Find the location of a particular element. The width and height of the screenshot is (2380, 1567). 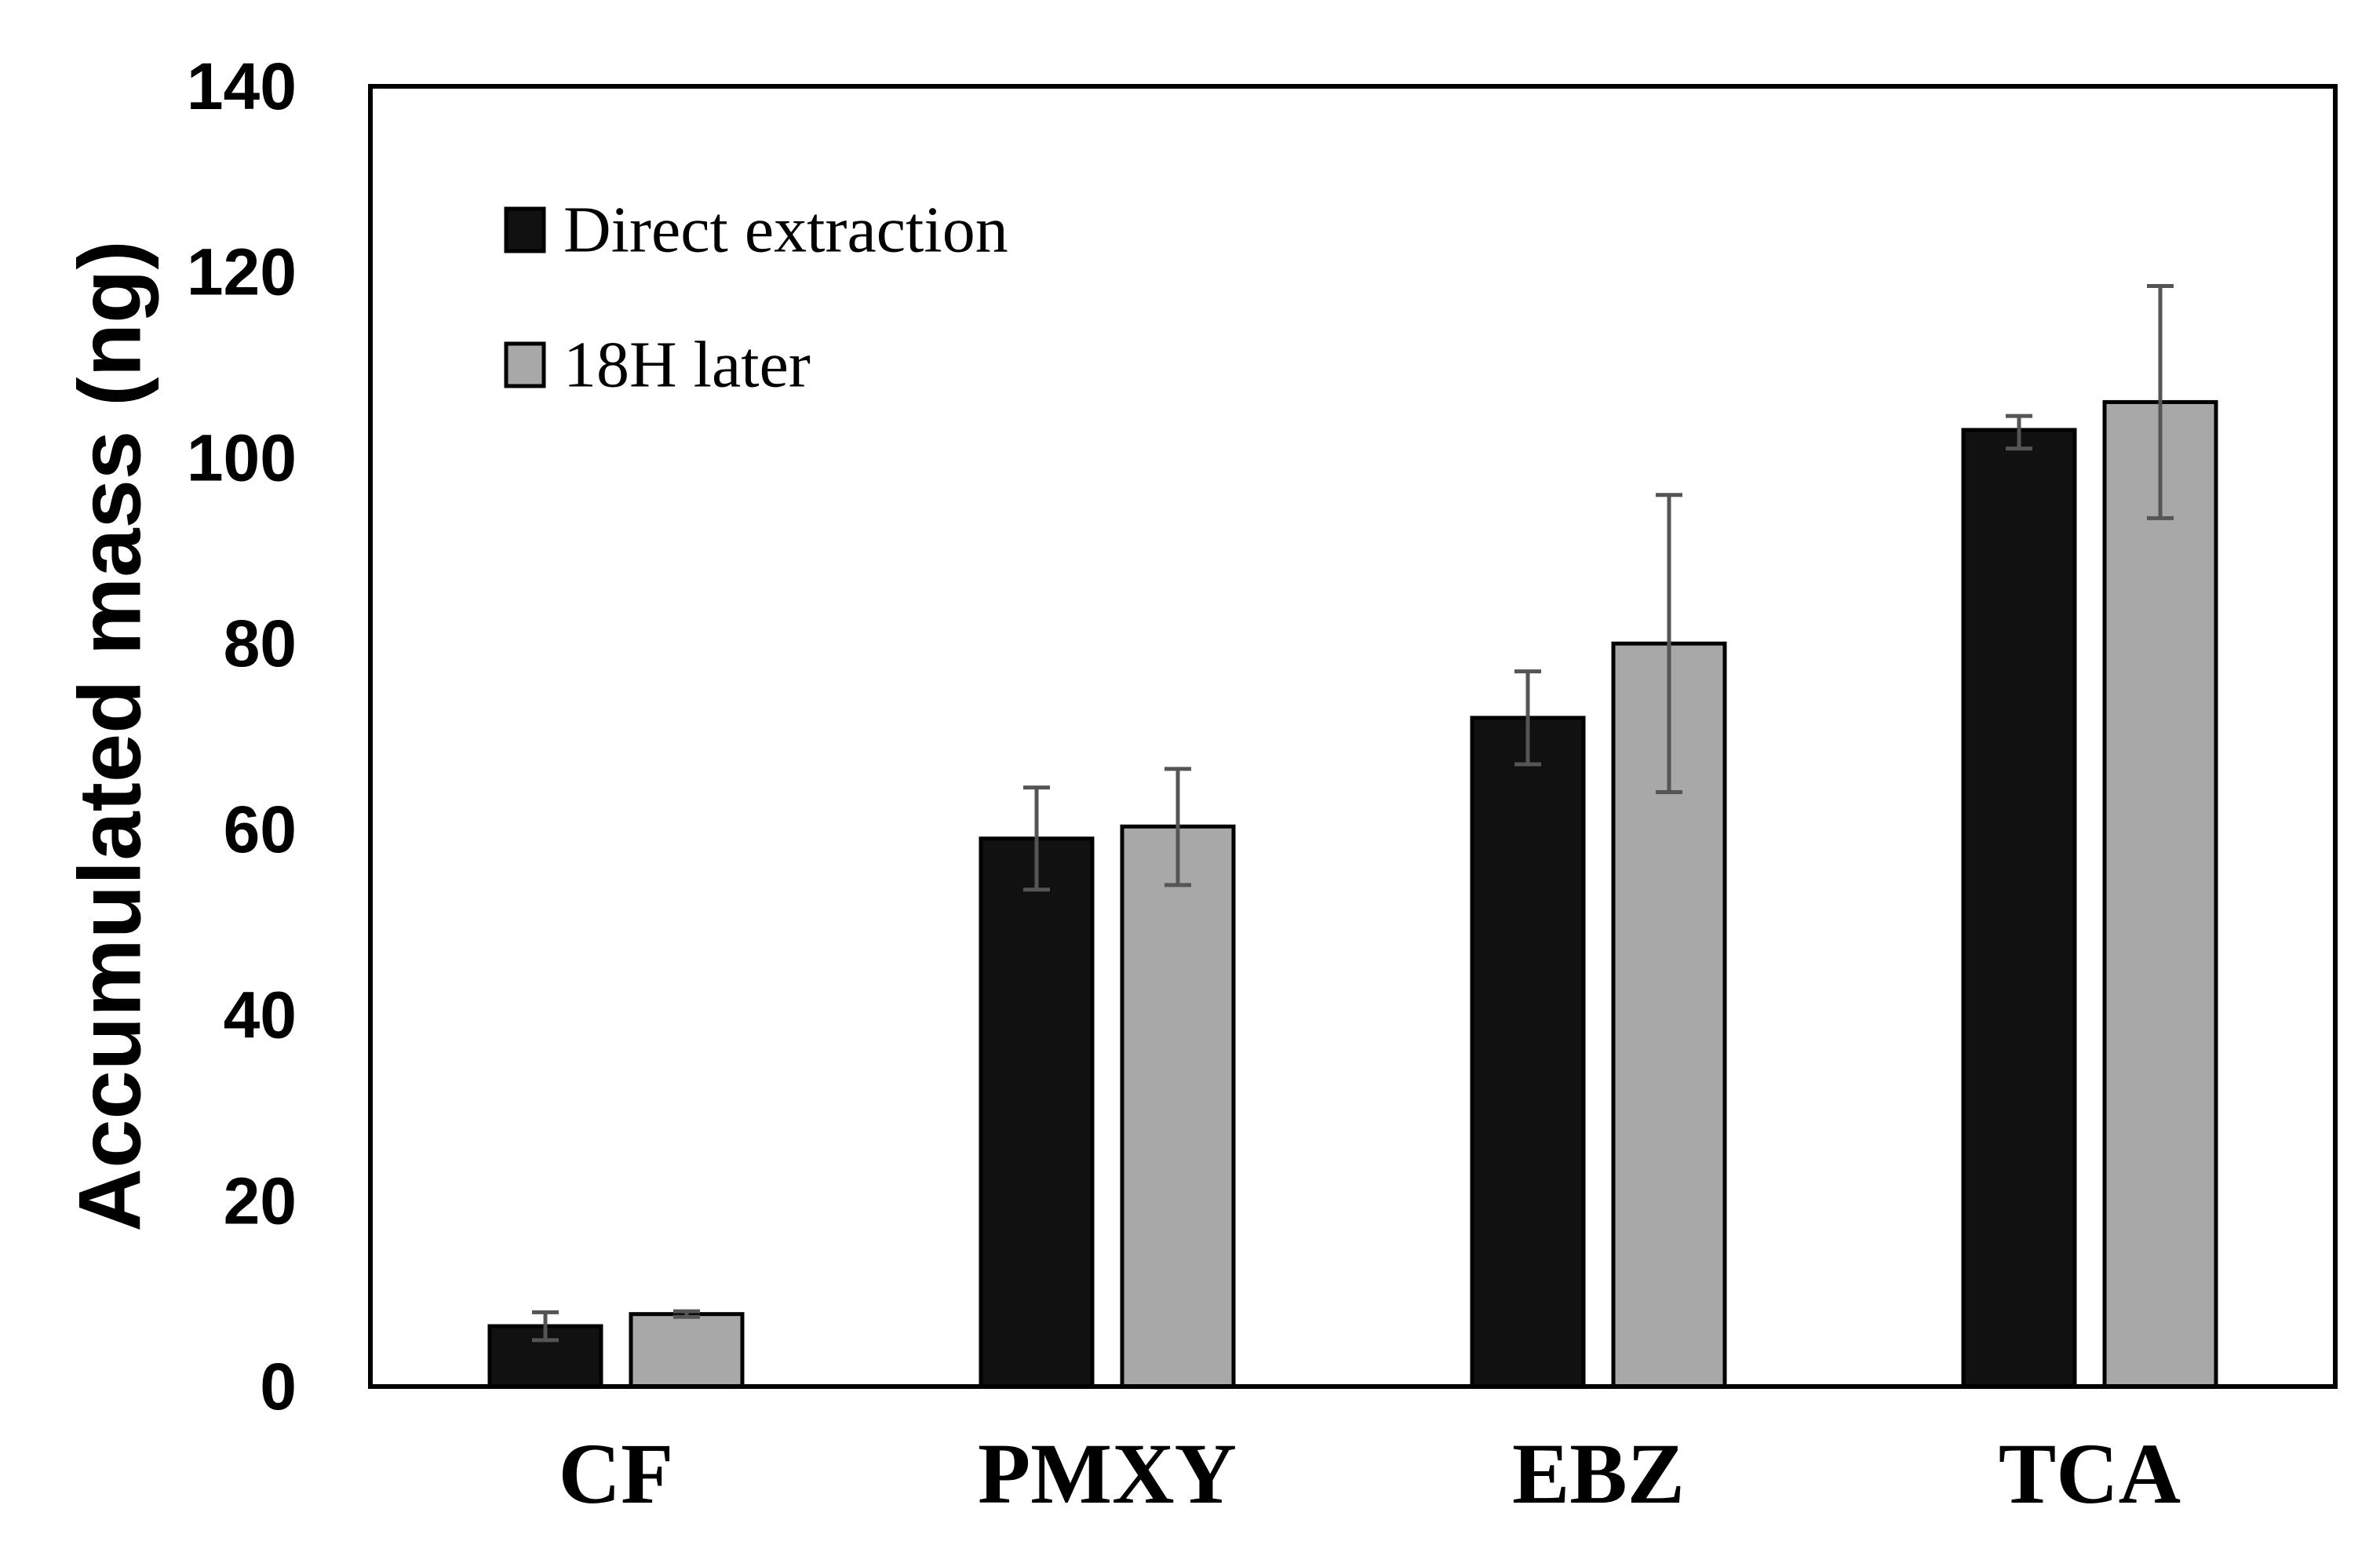

x-tick-label-ebz: EBZ is located at coordinates (1598, 1473).